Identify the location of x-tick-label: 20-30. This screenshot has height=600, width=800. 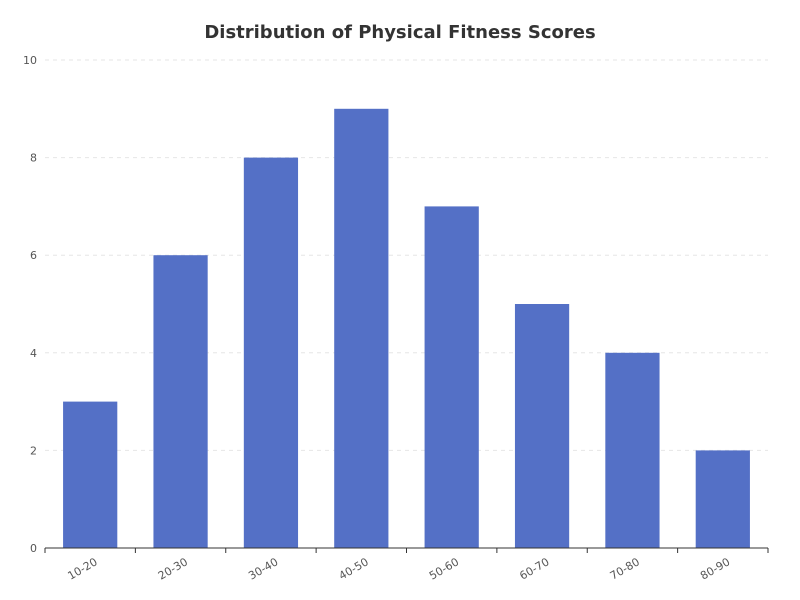
(173, 568).